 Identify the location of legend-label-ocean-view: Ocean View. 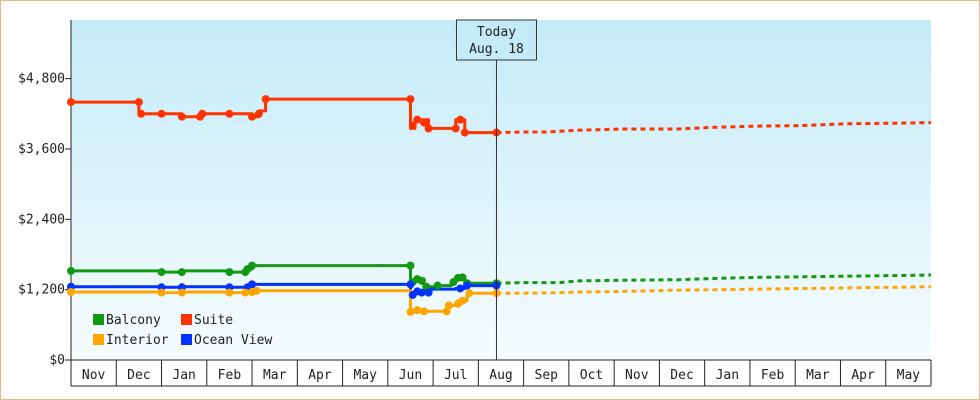
(233, 340).